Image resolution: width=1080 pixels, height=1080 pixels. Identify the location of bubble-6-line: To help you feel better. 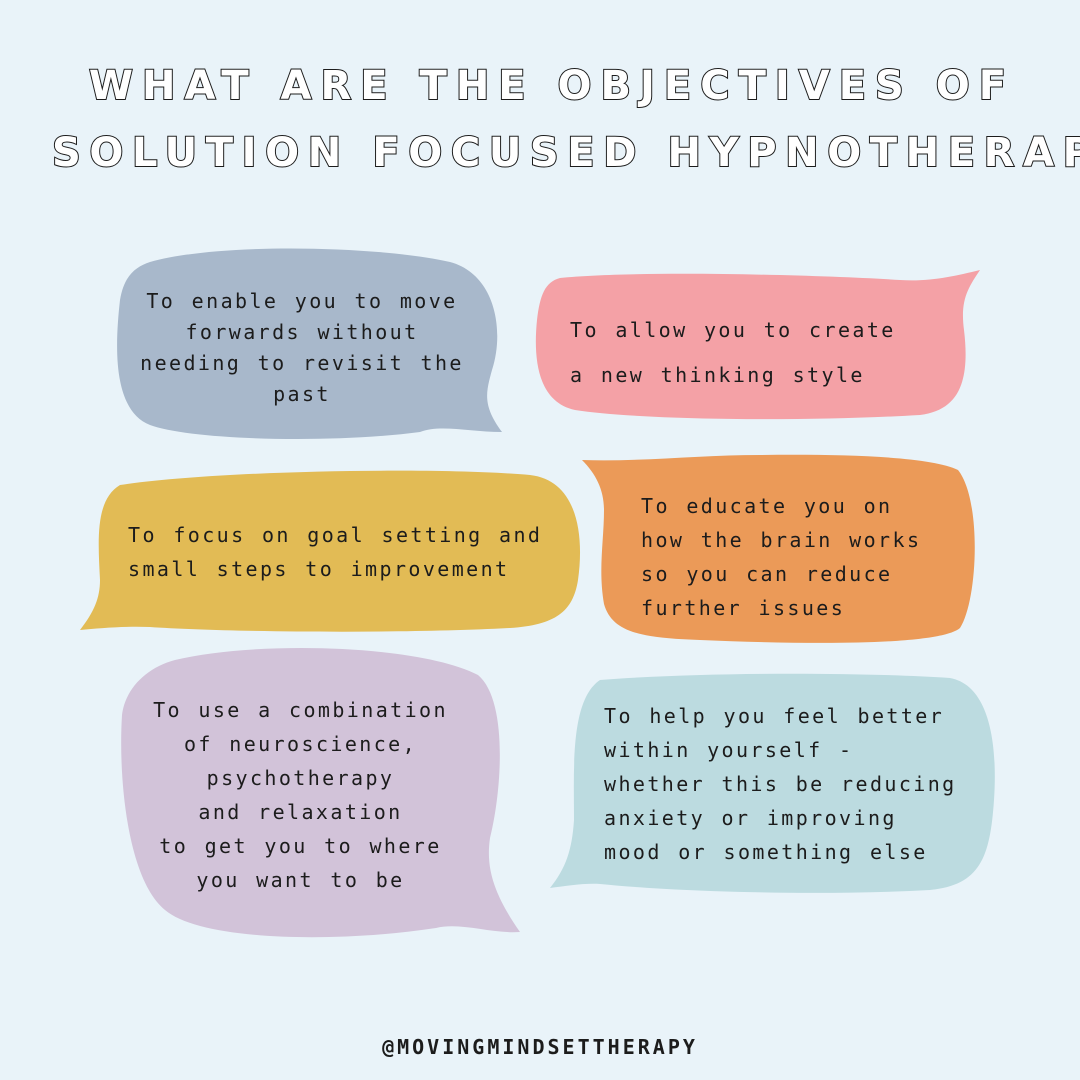
(774, 716).